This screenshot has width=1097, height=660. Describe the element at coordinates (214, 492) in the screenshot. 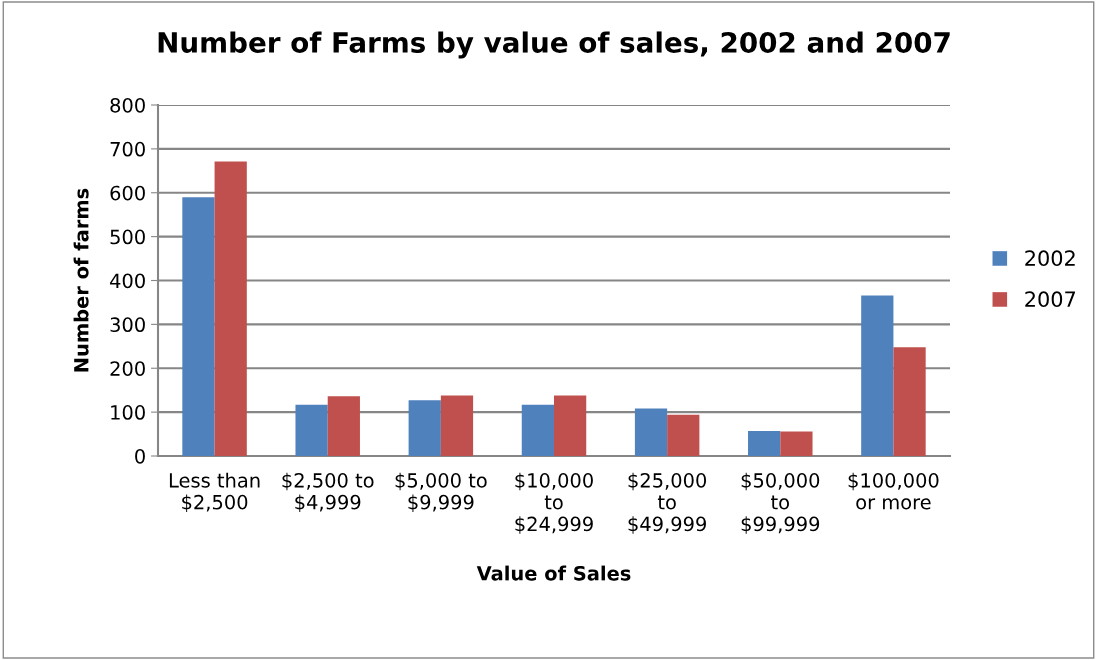

I see `x-tick-label: Less than $2,500` at that location.